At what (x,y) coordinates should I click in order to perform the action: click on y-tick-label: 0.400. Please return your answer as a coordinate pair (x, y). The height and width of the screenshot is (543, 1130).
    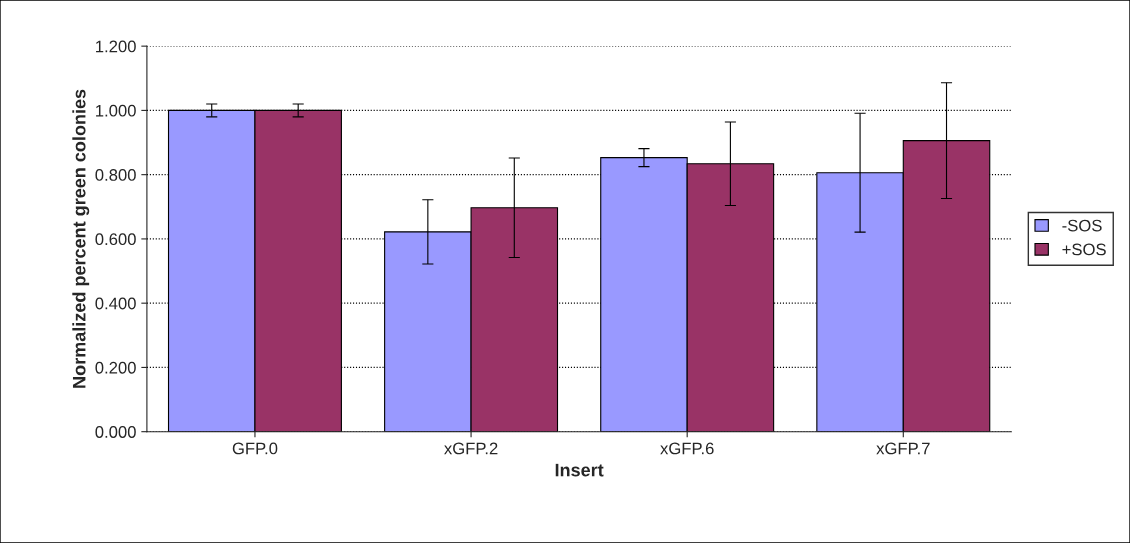
    Looking at the image, I should click on (115, 303).